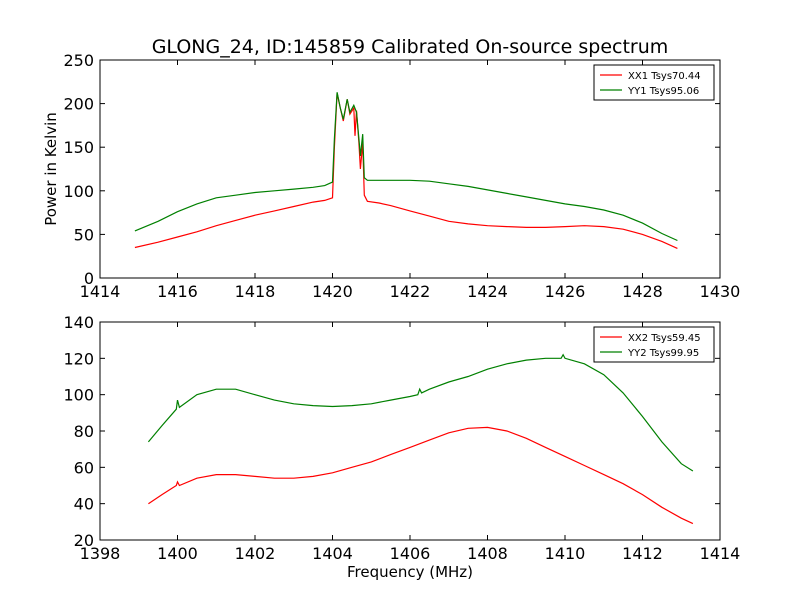 Image resolution: width=800 pixels, height=600 pixels. I want to click on y-tick-label-bottom: 120, so click(78, 358).